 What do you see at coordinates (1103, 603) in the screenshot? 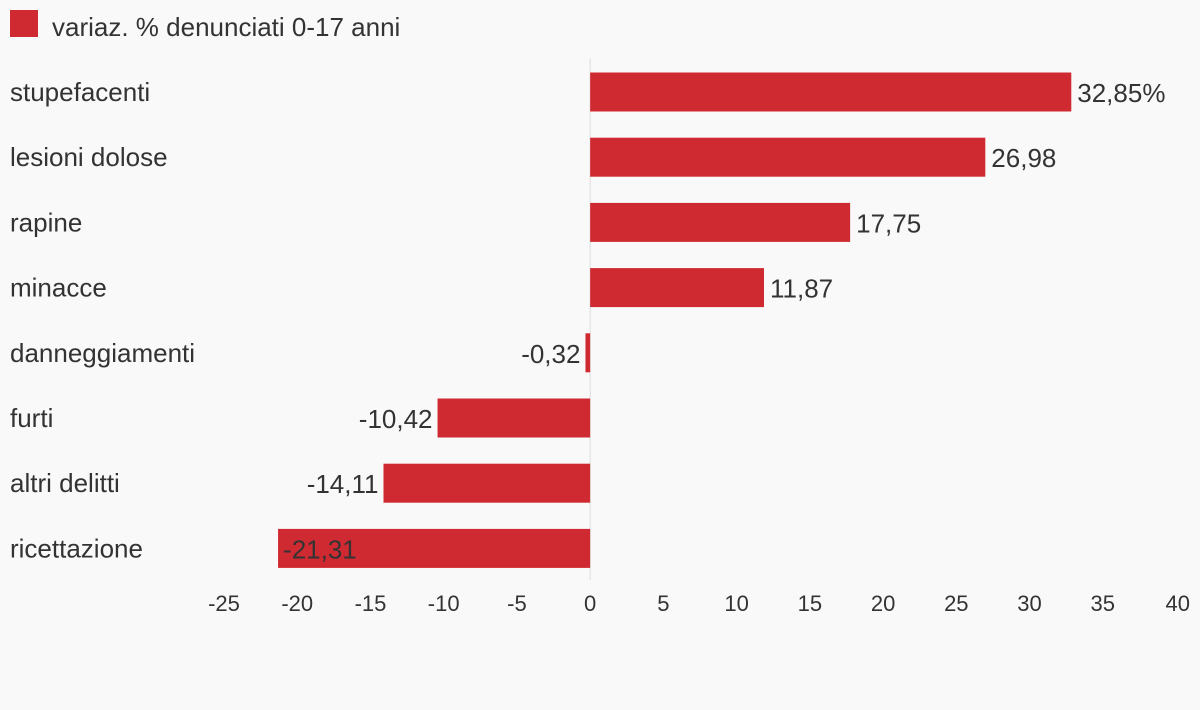
I see `x-tick-label: 35` at bounding box center [1103, 603].